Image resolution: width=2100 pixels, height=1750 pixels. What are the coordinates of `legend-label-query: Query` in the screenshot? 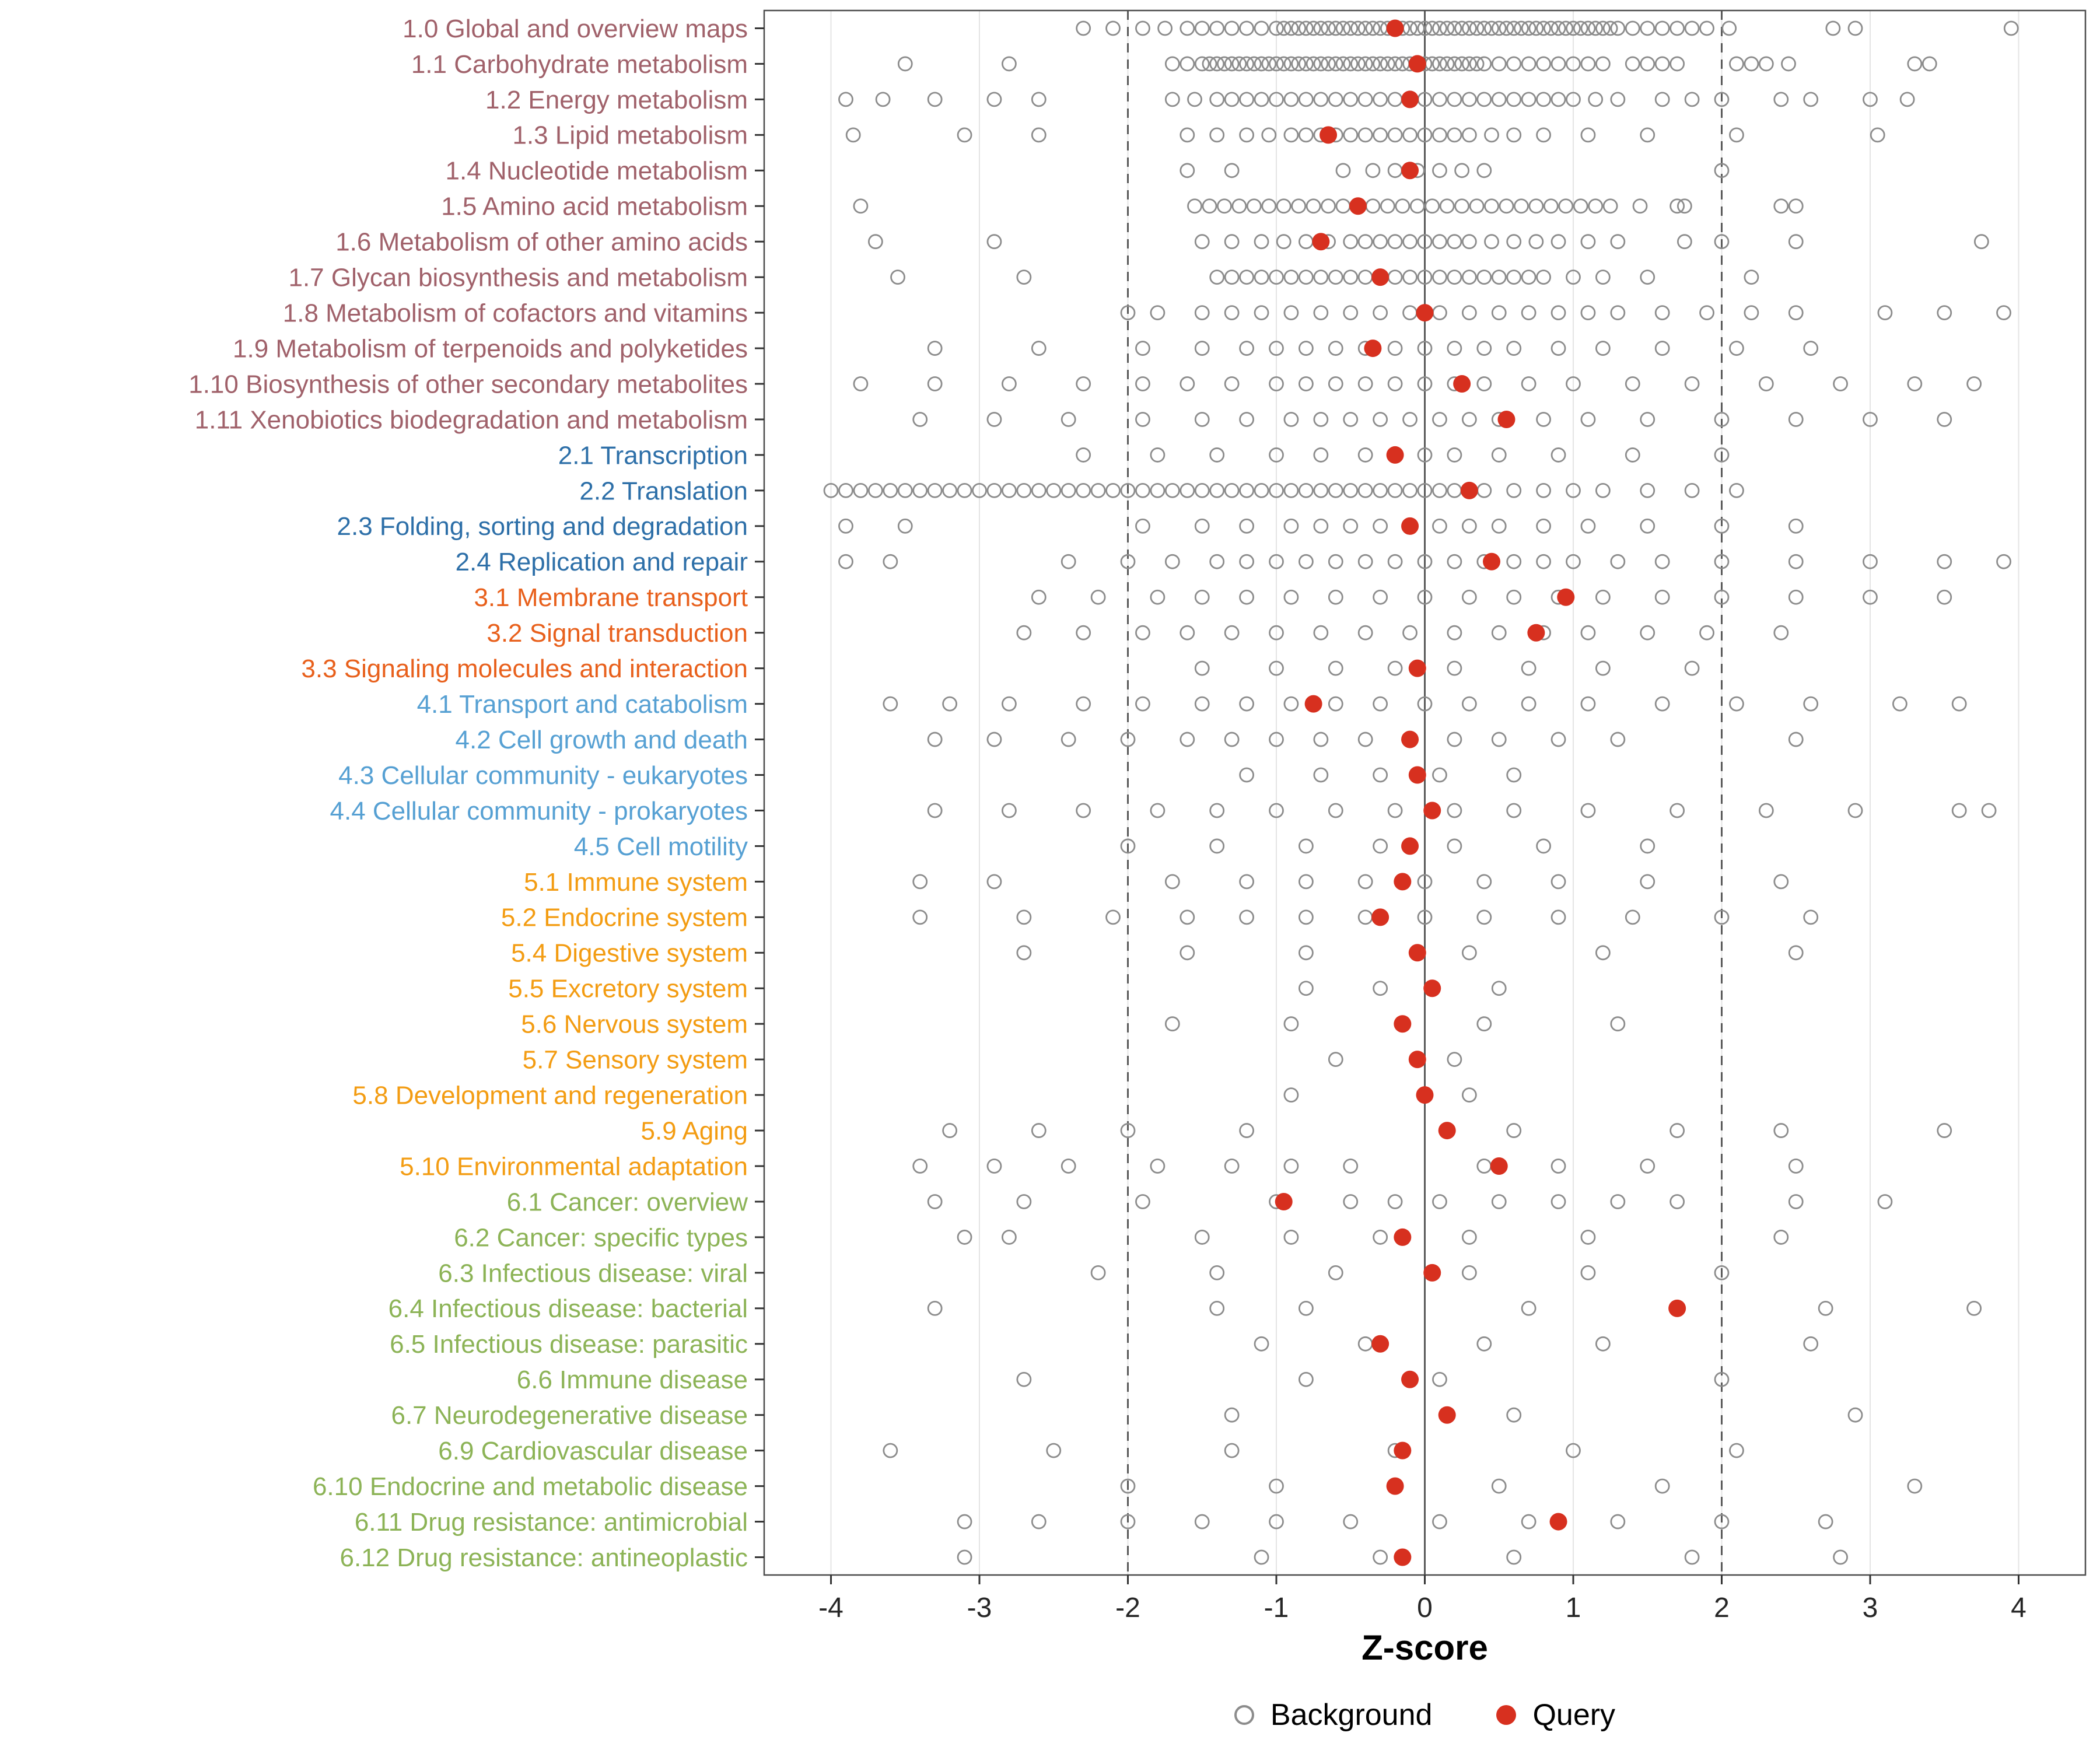 It's located at (1574, 1715).